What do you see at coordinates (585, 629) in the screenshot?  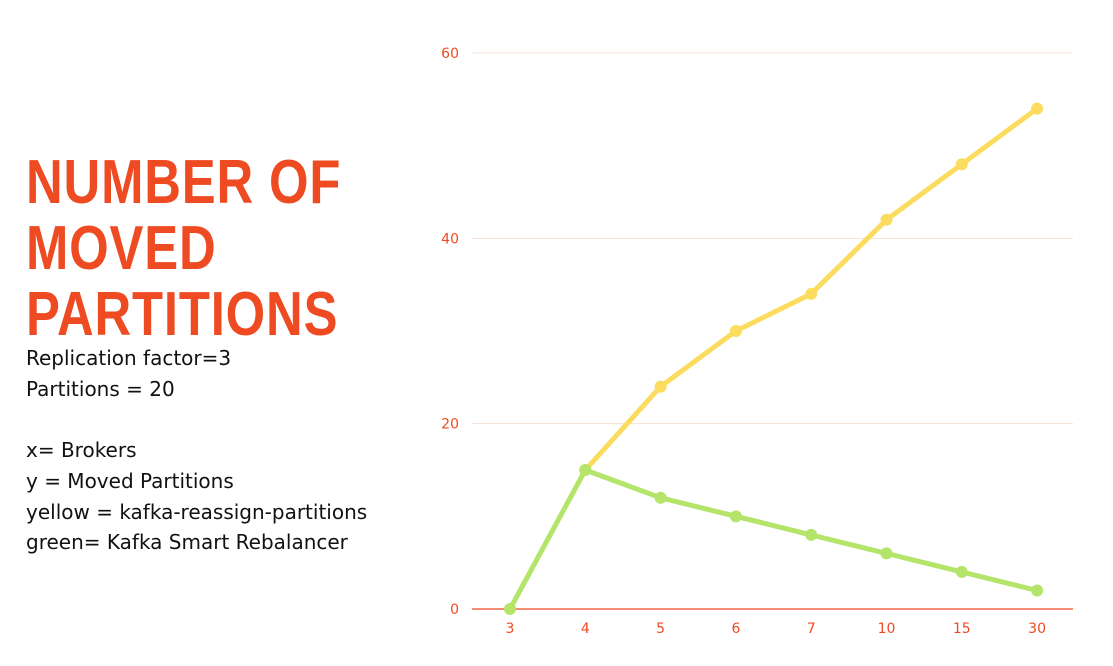 I see `x-tick-label: 4` at bounding box center [585, 629].